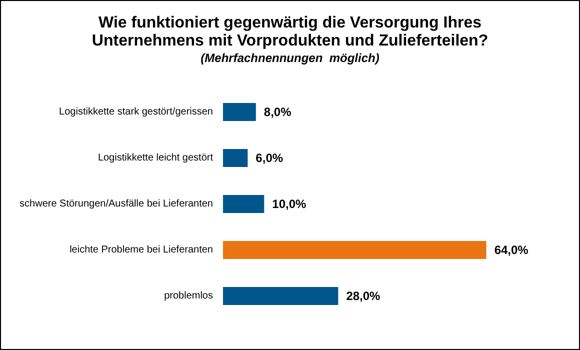 The image size is (580, 350). Describe the element at coordinates (289, 204) in the screenshot. I see `data-label: 10,0%` at that location.